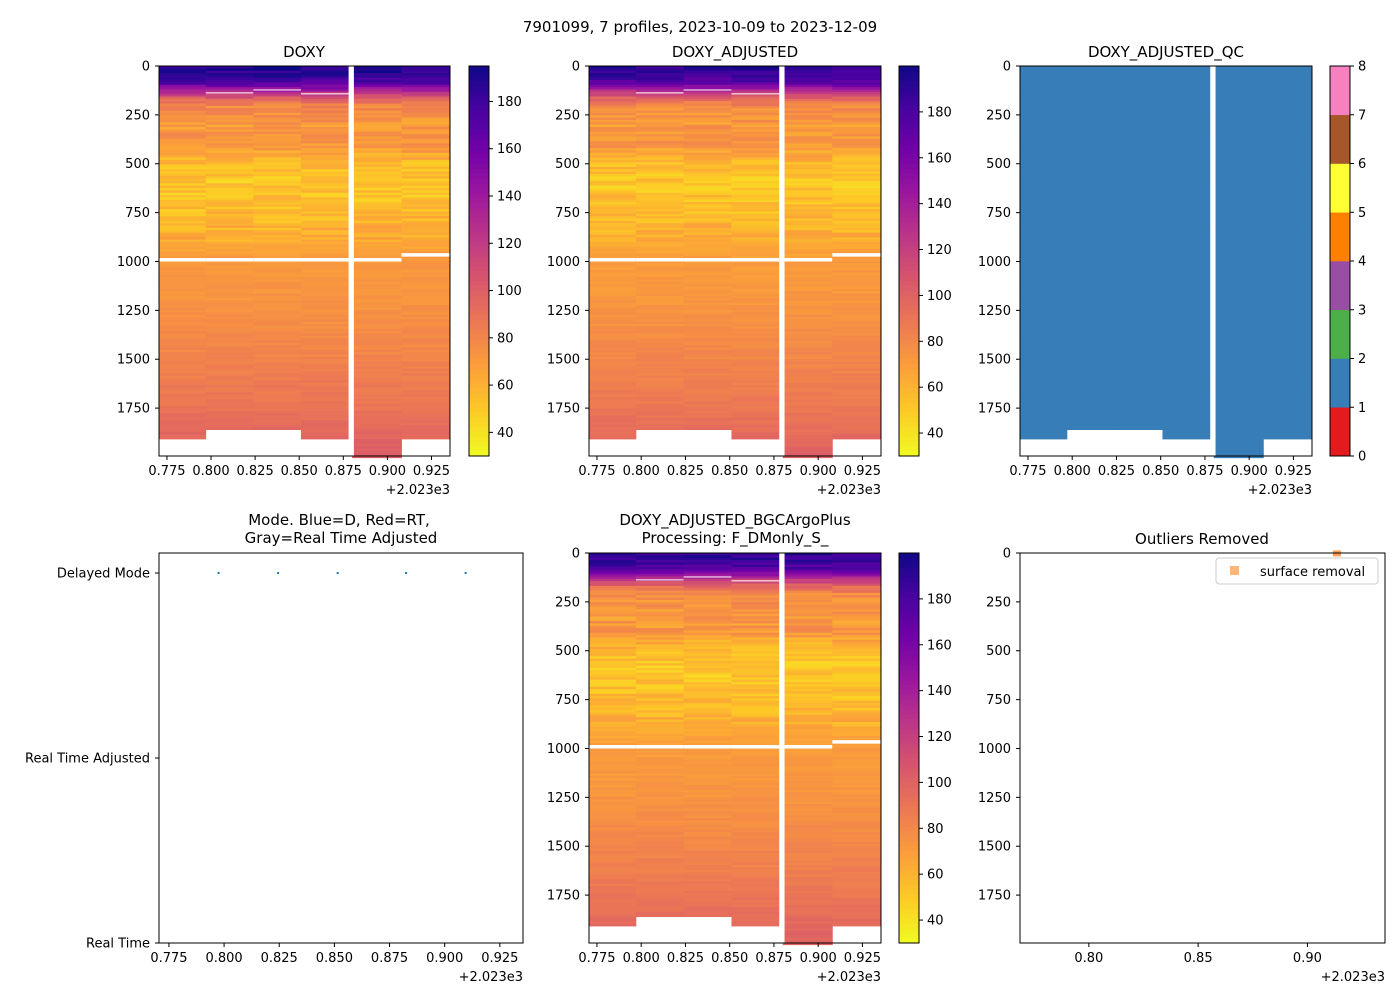 The width and height of the screenshot is (1400, 1000). Describe the element at coordinates (735, 262) in the screenshot. I see `doxy-adjusted-heatmap` at that location.